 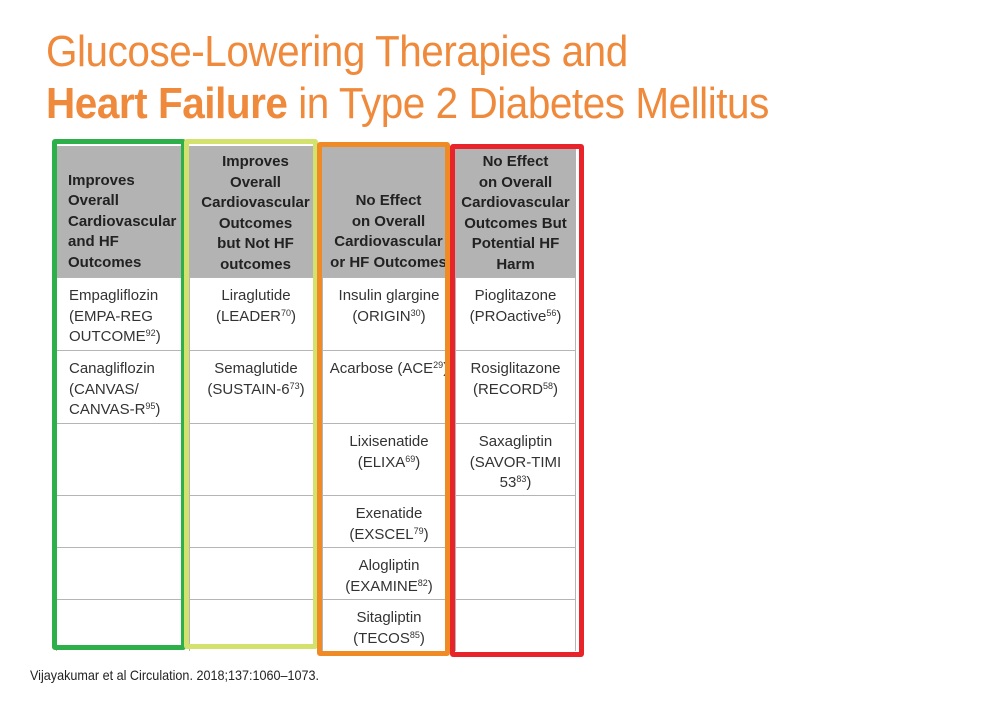 I want to click on cell-line: 53, so click(x=508, y=482).